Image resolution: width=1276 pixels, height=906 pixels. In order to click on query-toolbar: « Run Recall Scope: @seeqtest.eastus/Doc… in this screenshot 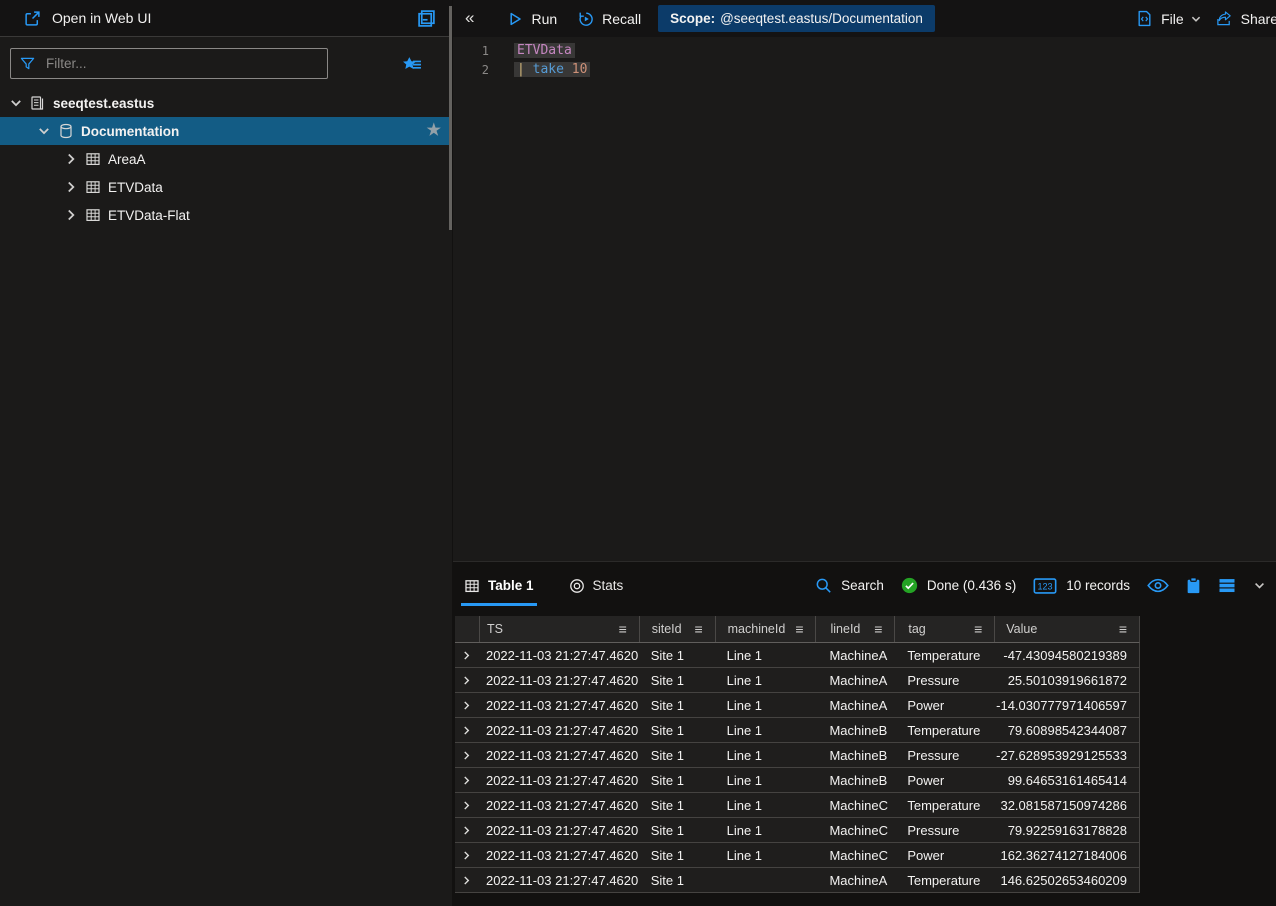, I will do `click(864, 18)`.